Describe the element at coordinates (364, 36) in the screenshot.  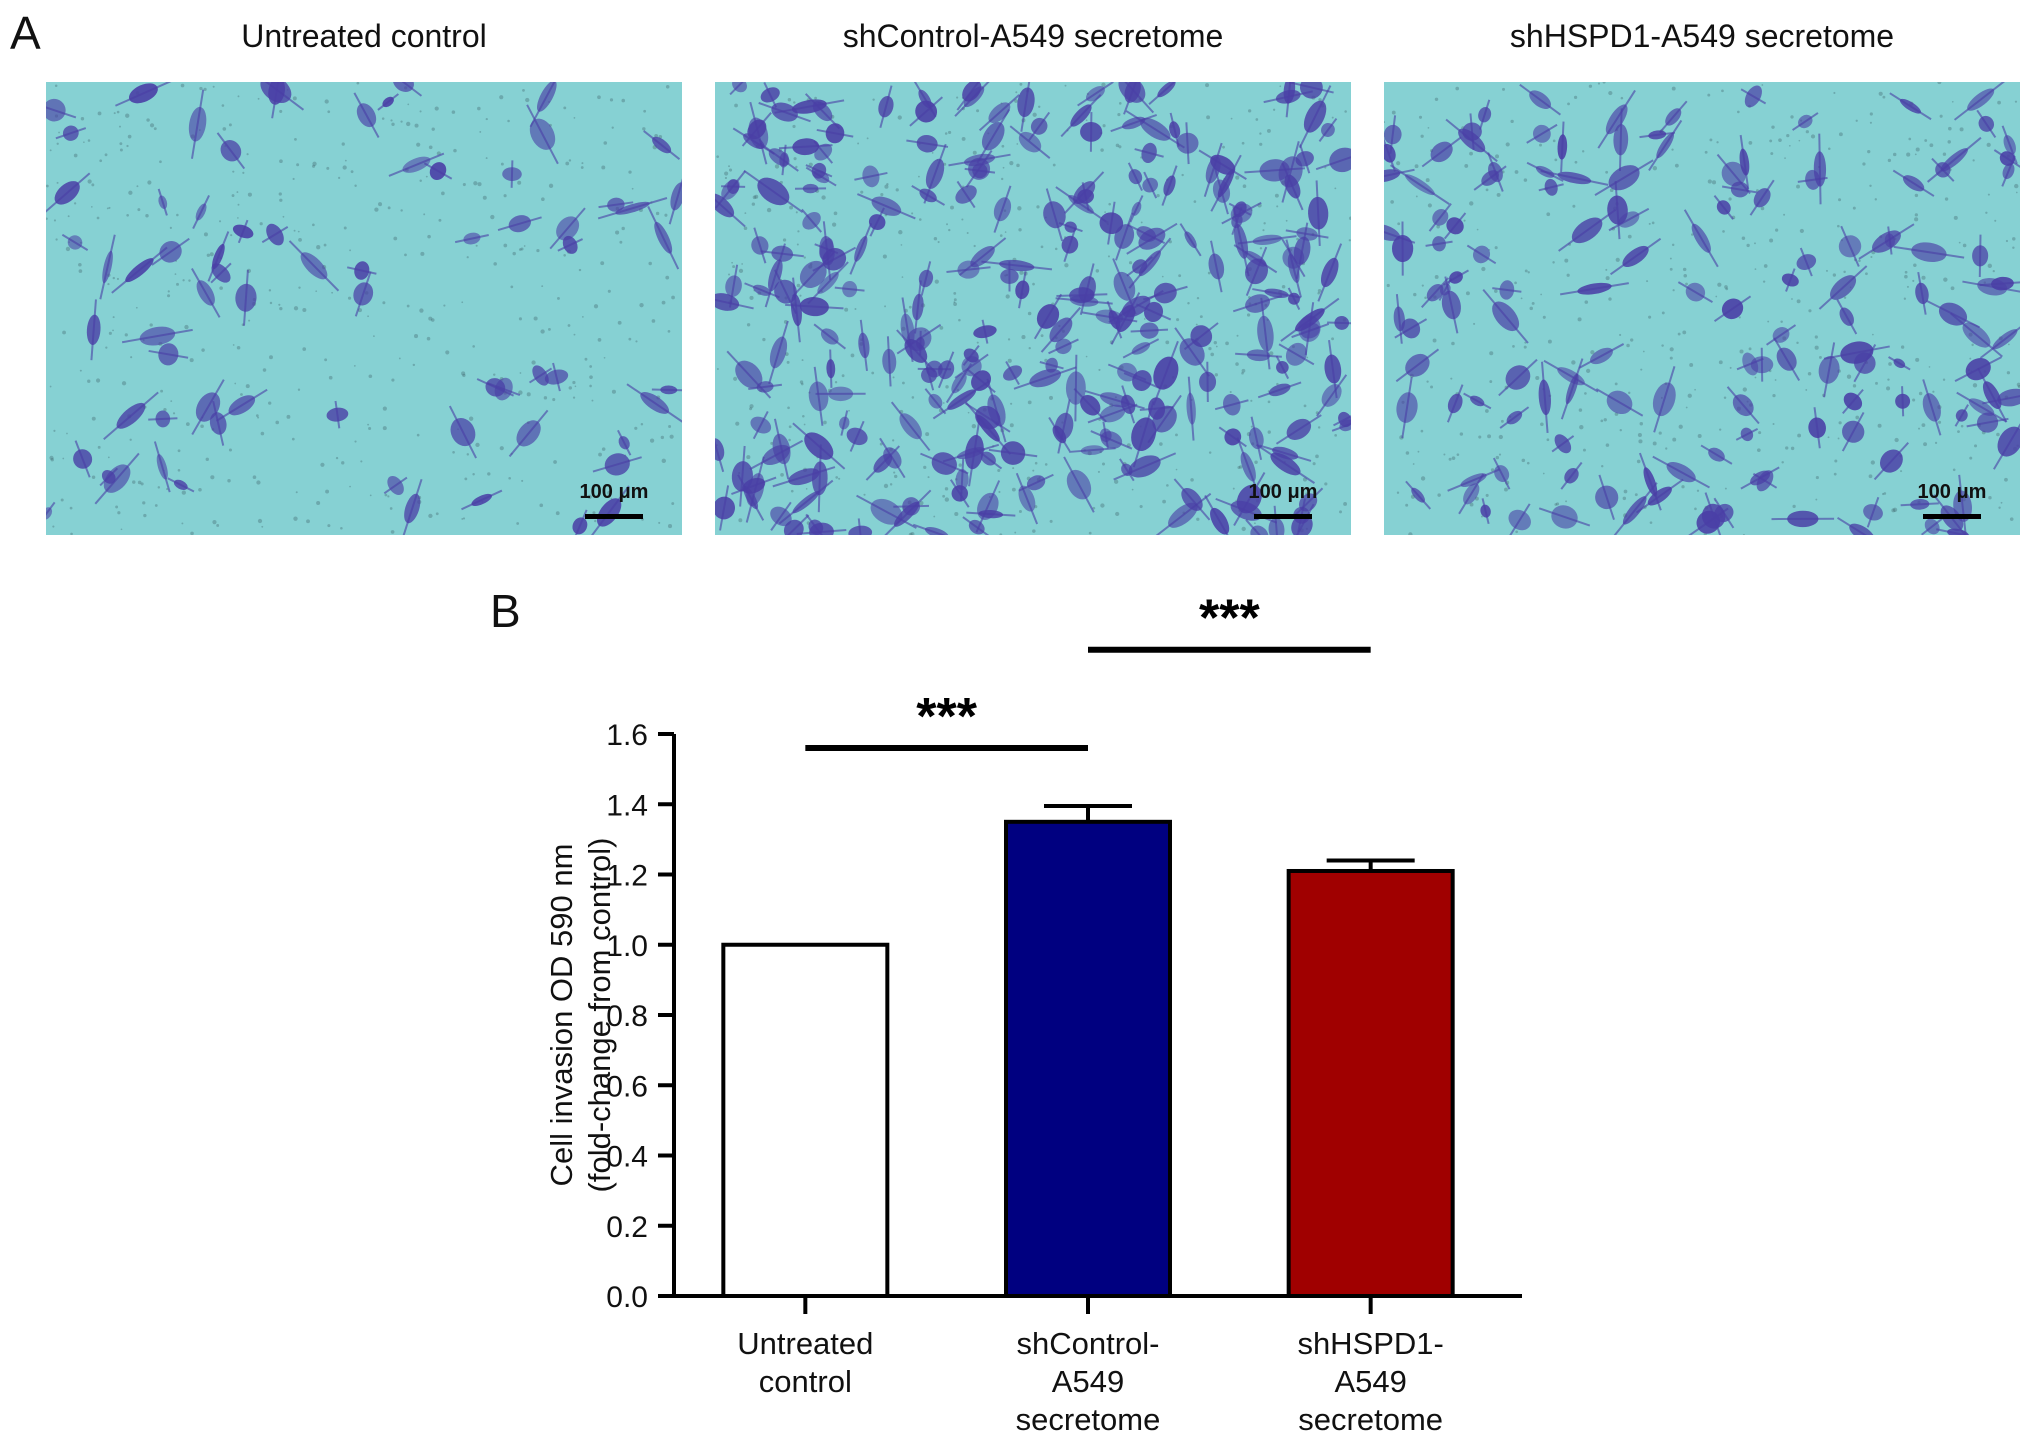
I see `micrograph-title-untreated: Untreated control` at that location.